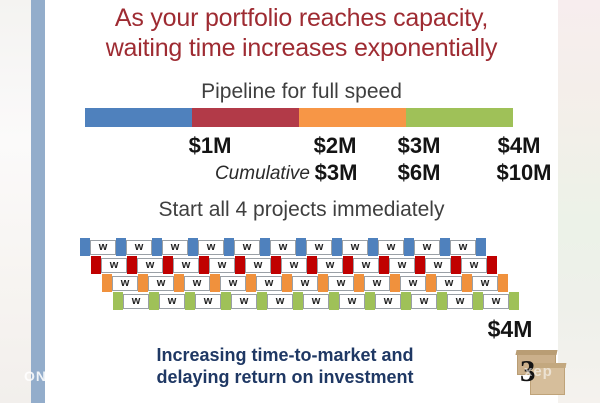  I want to click on footer-line2: delaying return on investment, so click(285, 377).